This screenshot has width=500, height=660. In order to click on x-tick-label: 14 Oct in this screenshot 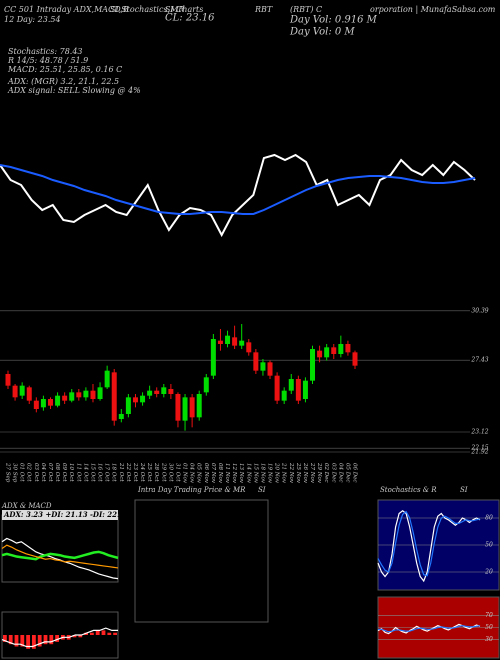, I will do `click(85, 472)`.